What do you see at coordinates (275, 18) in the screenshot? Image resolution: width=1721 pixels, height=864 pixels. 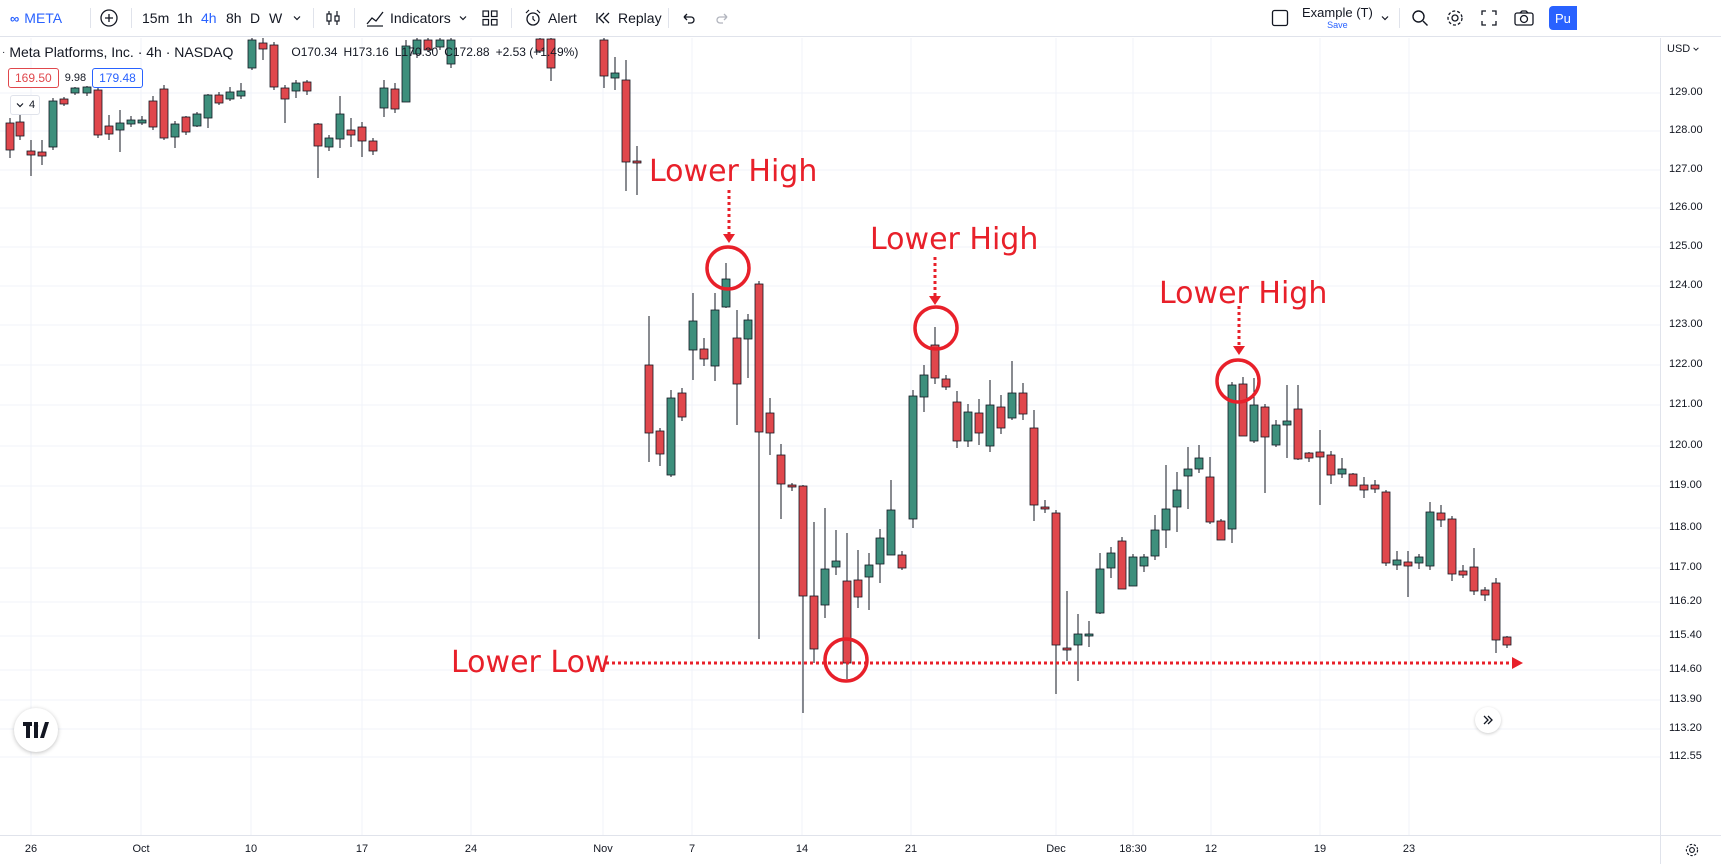 I see `interval-w: W` at bounding box center [275, 18].